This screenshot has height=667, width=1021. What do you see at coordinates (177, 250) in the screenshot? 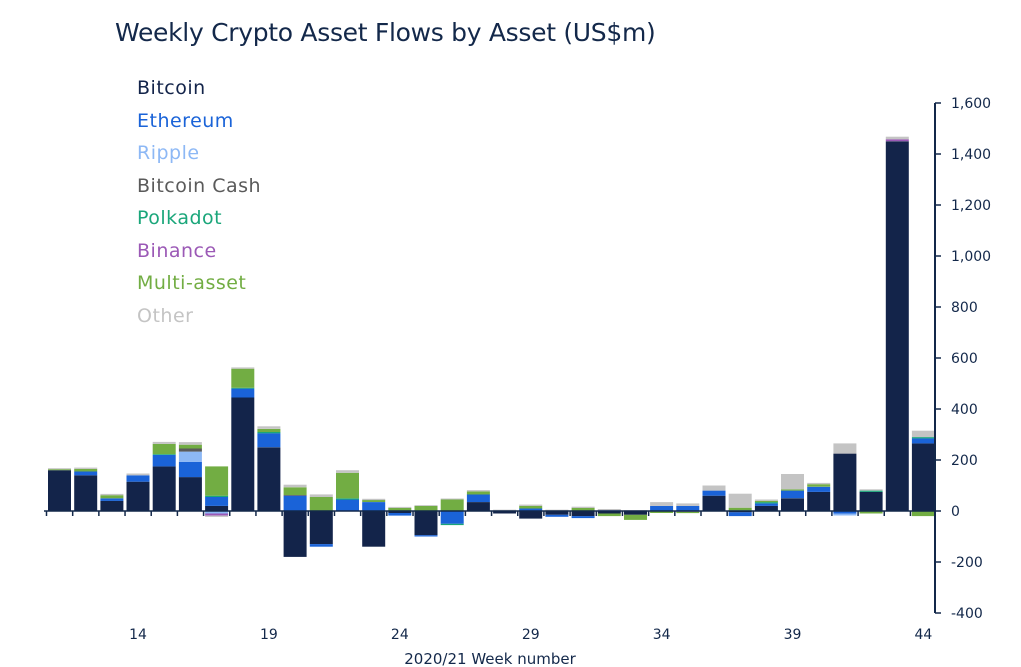
I see `legend-item-binance: Binance` at bounding box center [177, 250].